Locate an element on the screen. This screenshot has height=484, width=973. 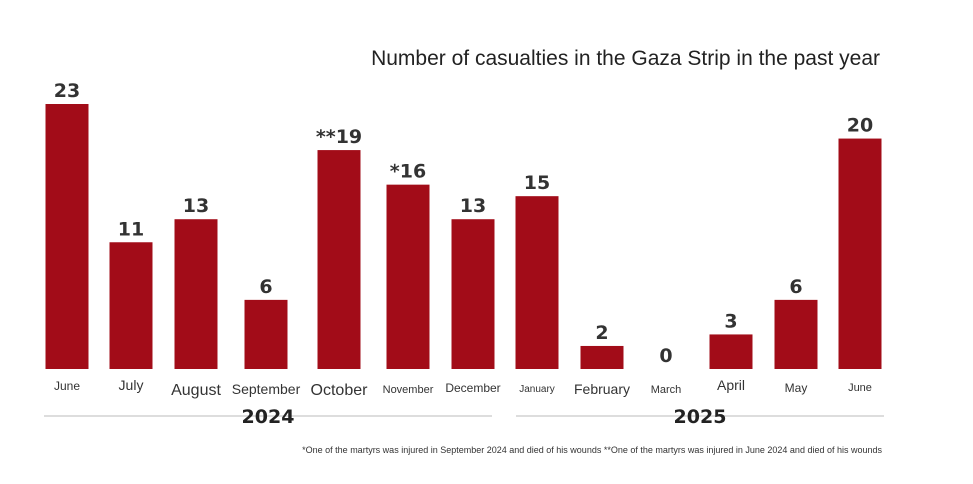
value-label-1: 11 is located at coordinates (131, 229).